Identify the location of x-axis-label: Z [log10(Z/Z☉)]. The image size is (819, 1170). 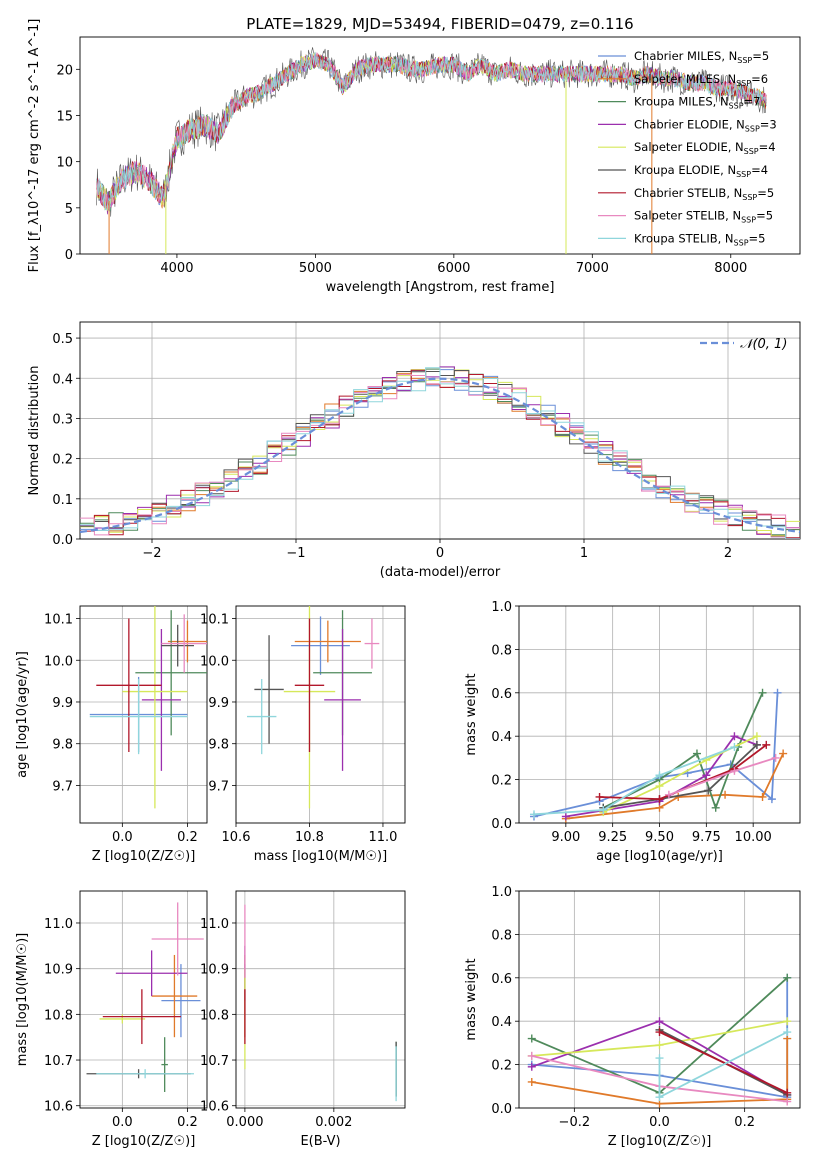
(660, 1141).